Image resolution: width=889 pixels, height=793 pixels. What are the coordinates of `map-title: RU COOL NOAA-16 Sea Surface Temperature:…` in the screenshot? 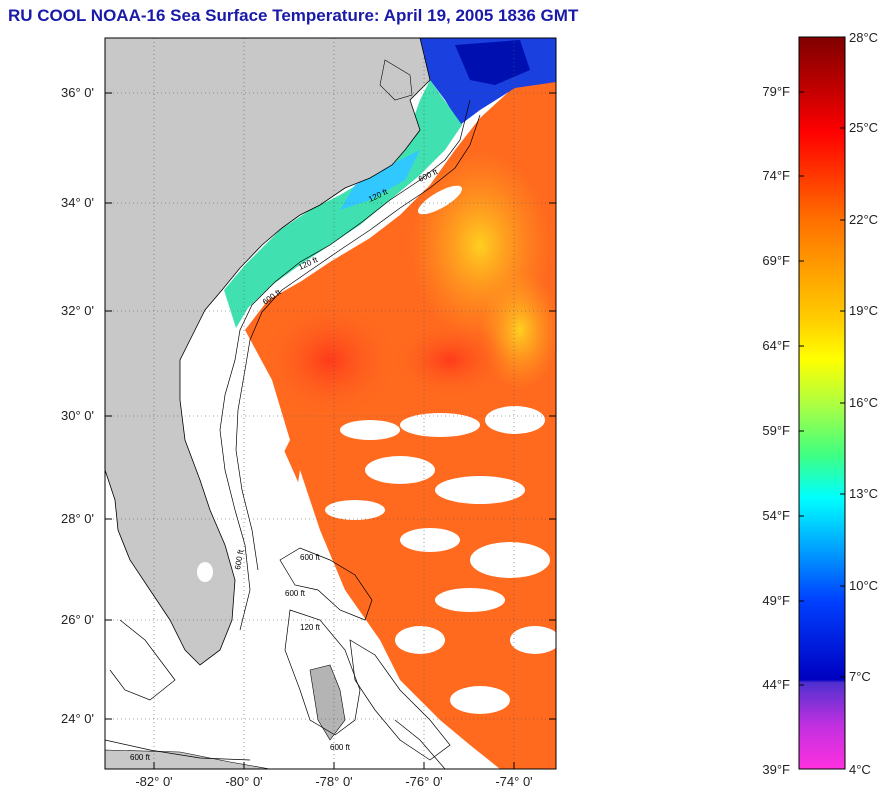 It's located at (293, 15).